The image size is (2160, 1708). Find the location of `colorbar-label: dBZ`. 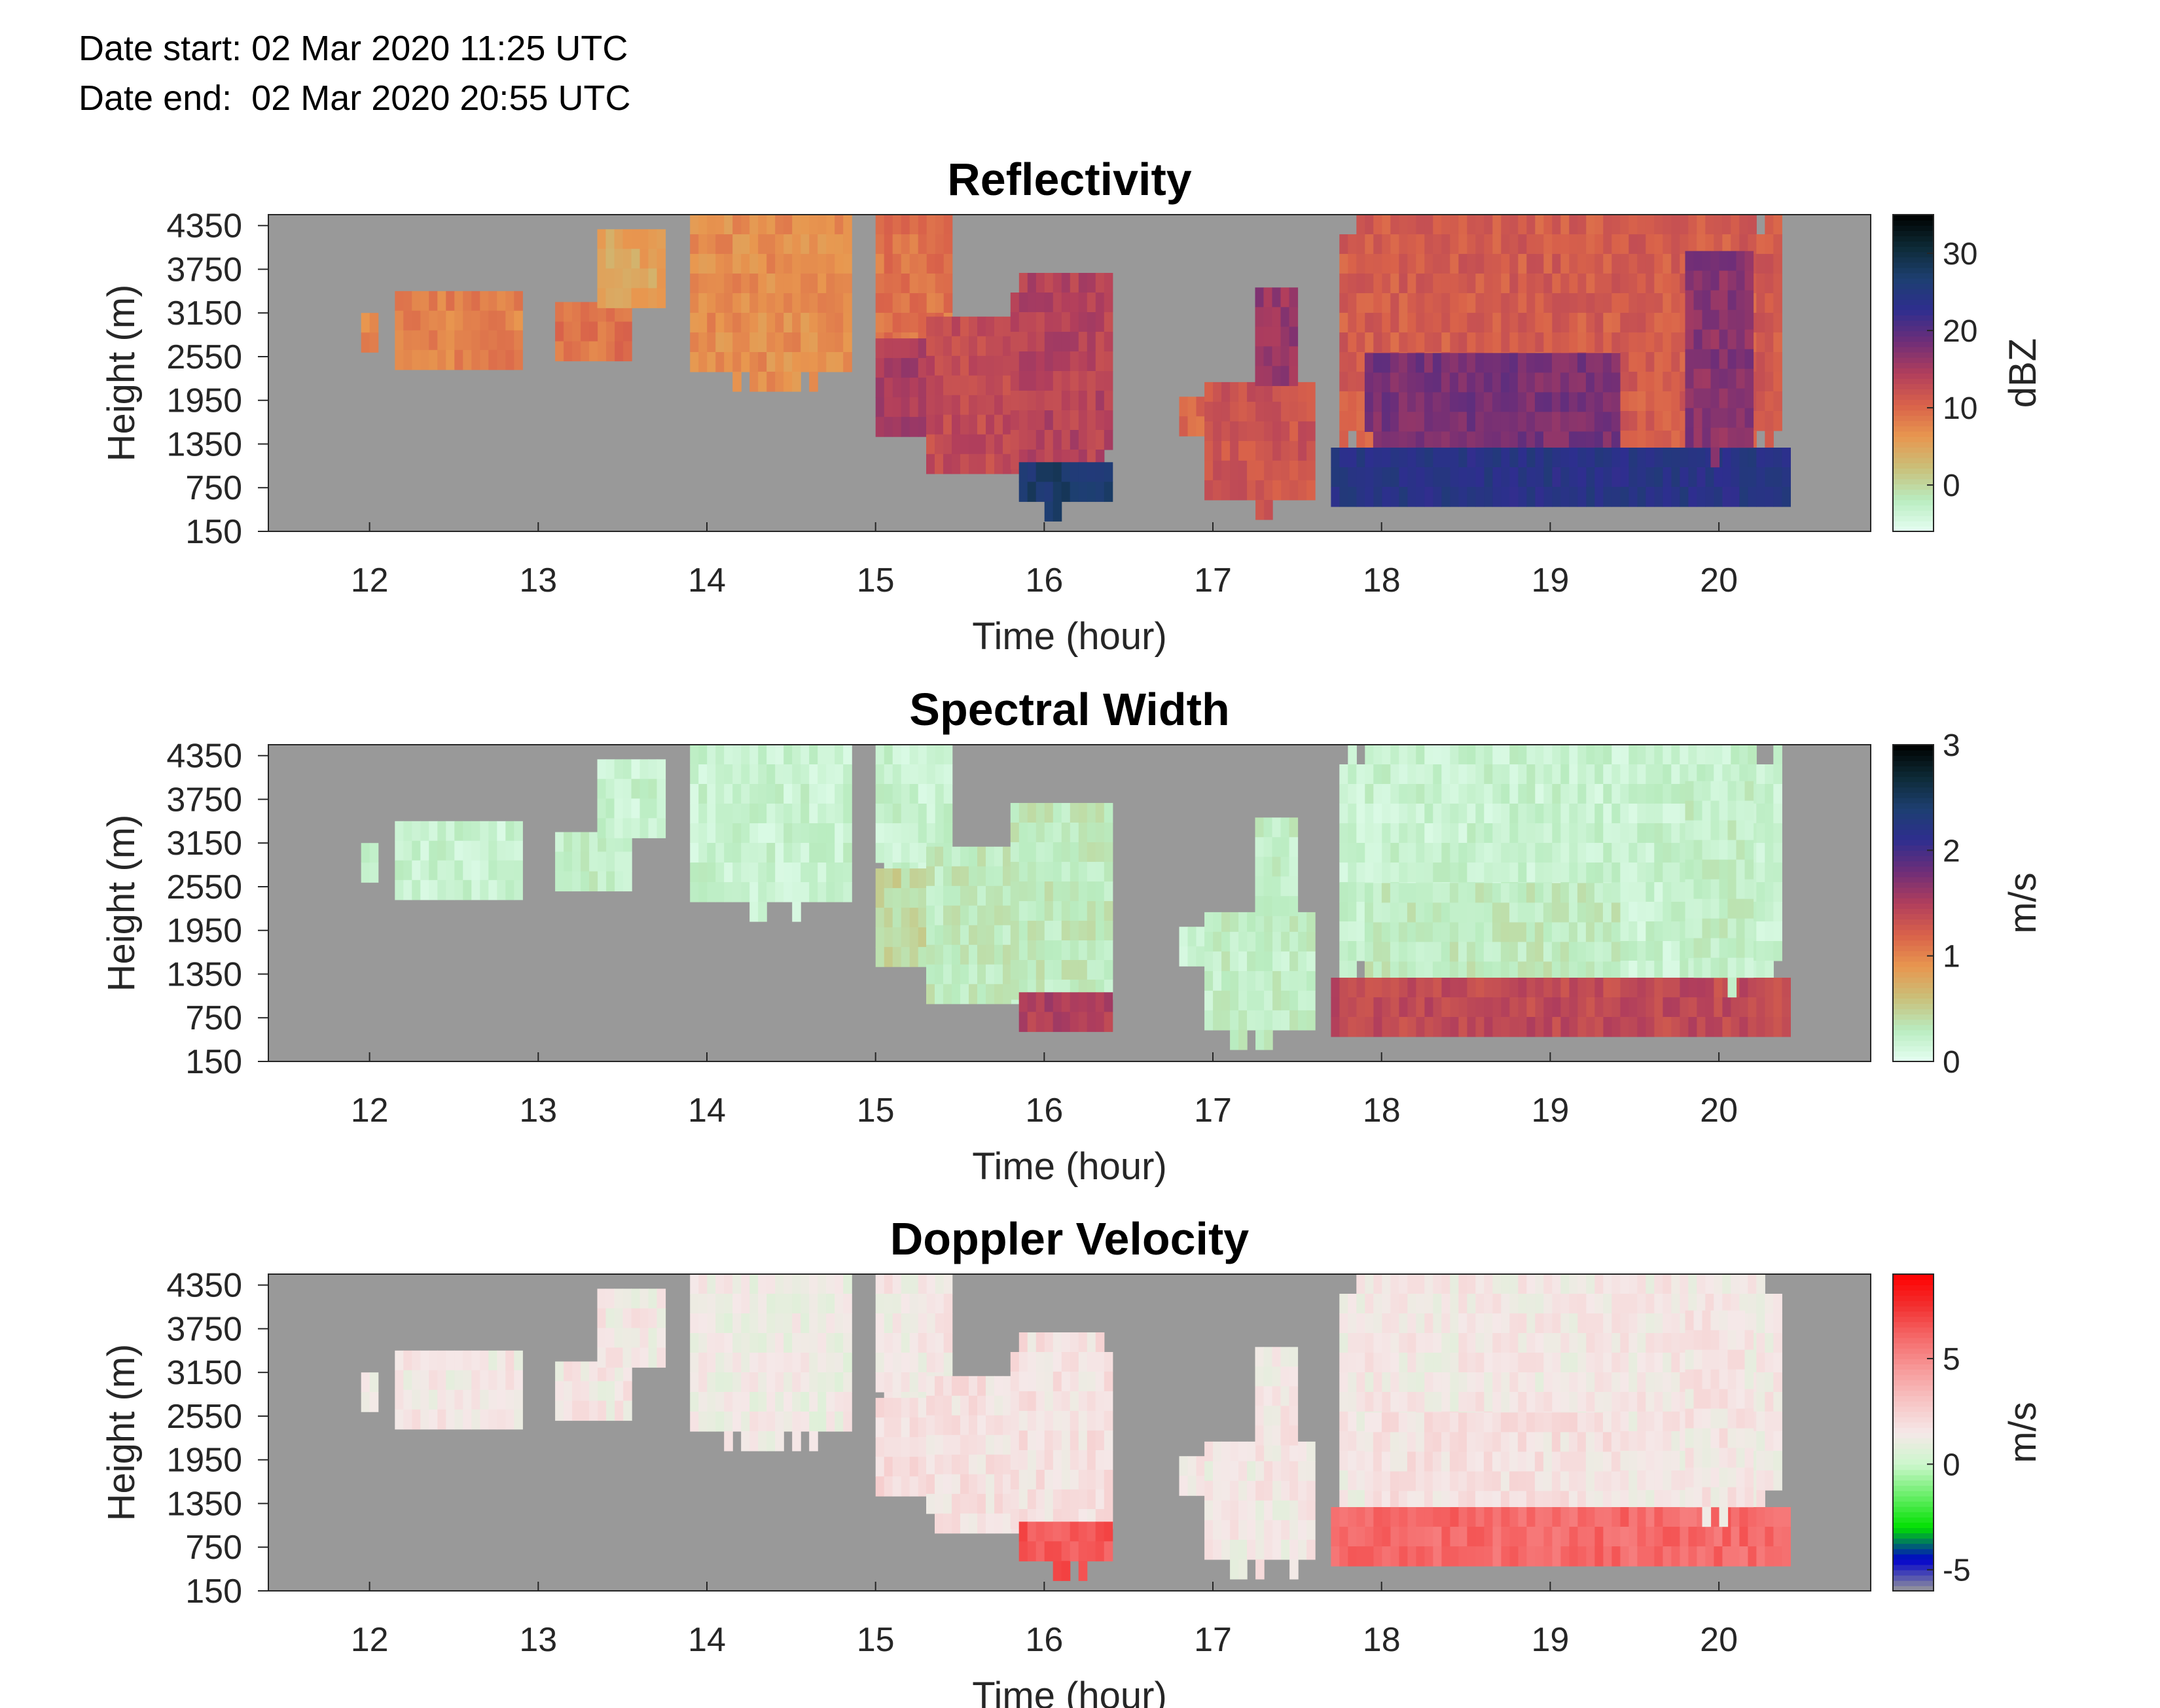

colorbar-label: dBZ is located at coordinates (2023, 373).